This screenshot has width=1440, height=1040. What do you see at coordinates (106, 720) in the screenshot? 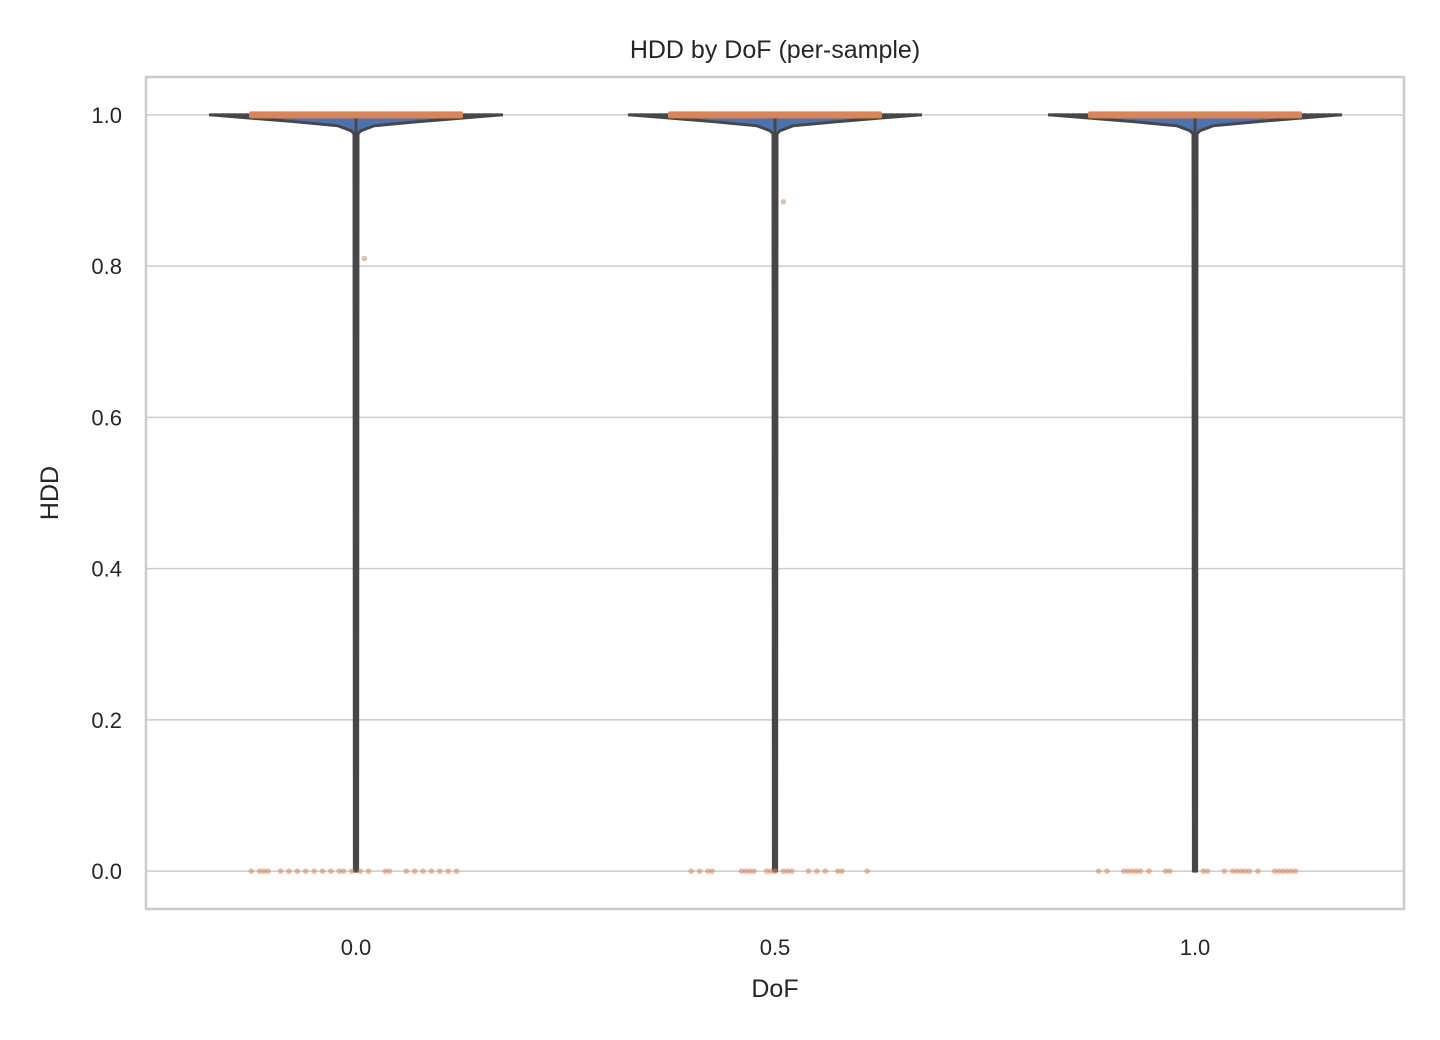
I see `y-tick-label: 0.2` at bounding box center [106, 720].